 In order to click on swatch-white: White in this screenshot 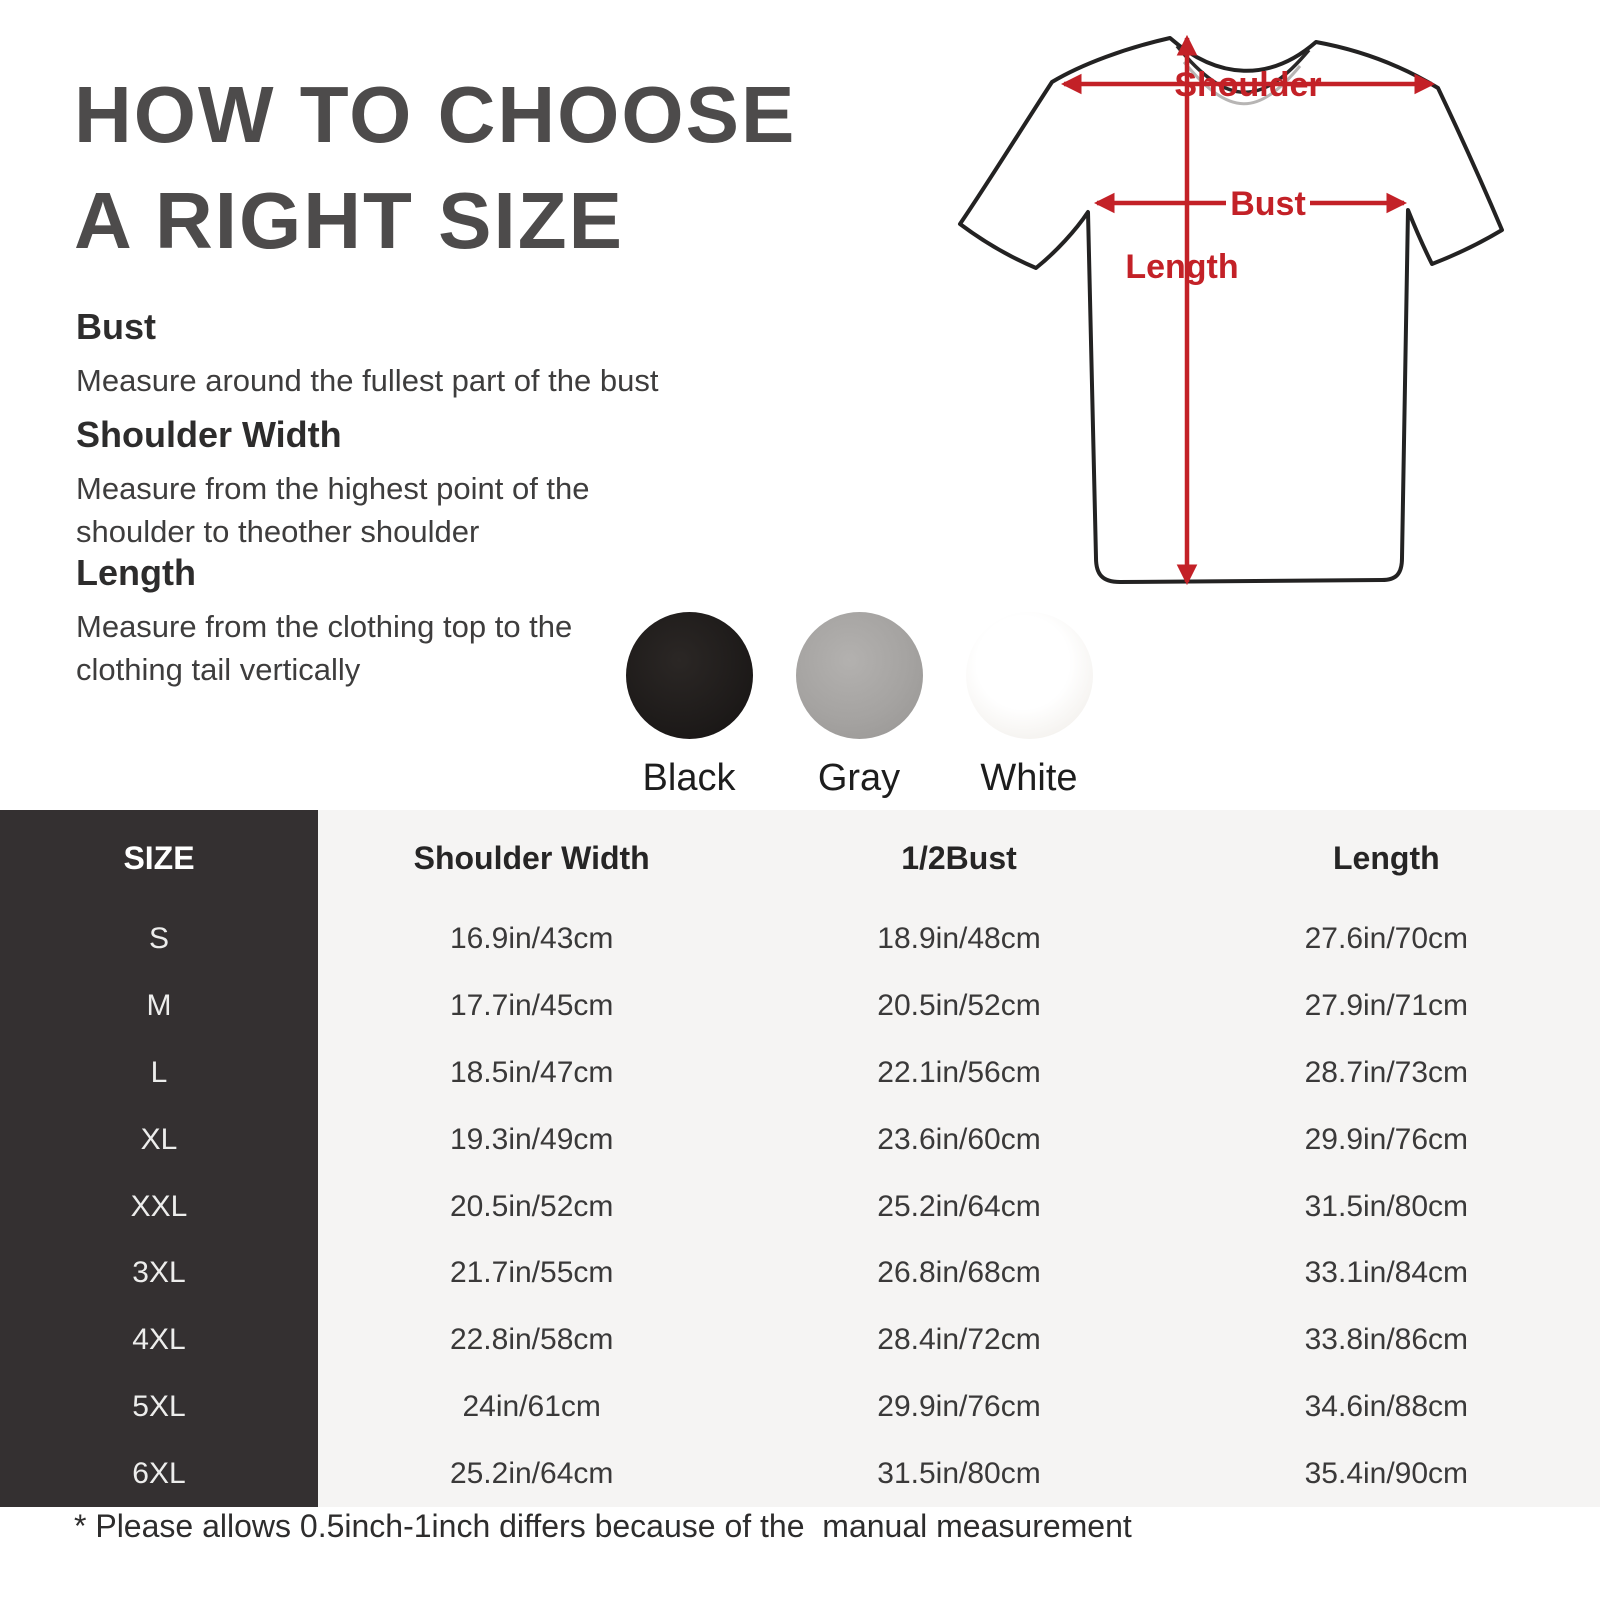, I will do `click(1029, 706)`.